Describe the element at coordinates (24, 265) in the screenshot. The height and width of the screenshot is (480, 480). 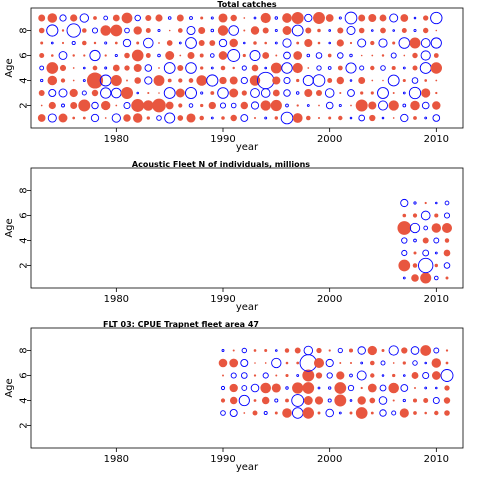
I see `y-tick-label: 2` at that location.